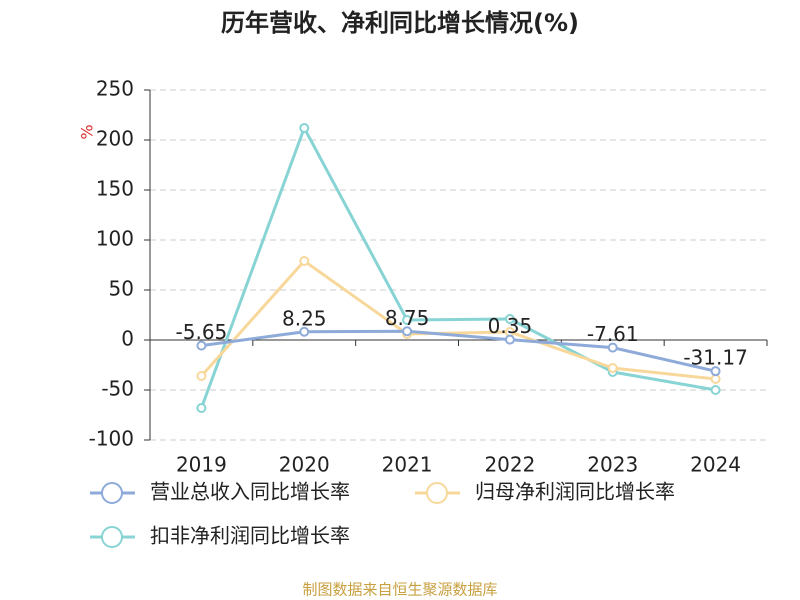 The width and height of the screenshot is (800, 600). I want to click on y-tick-label: 100, so click(115, 239).